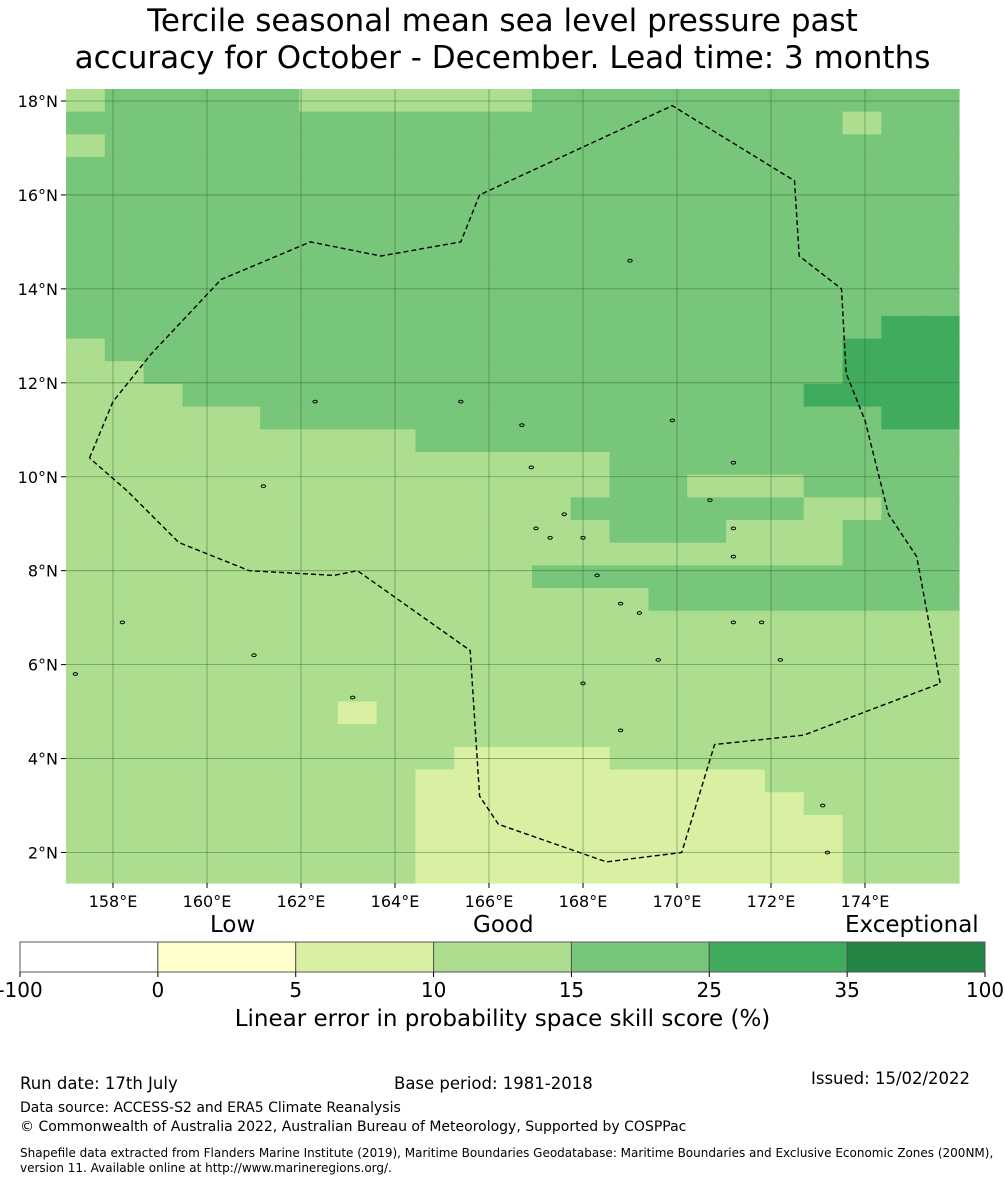  I want to click on lat-tick-label: 2°N, so click(43, 853).